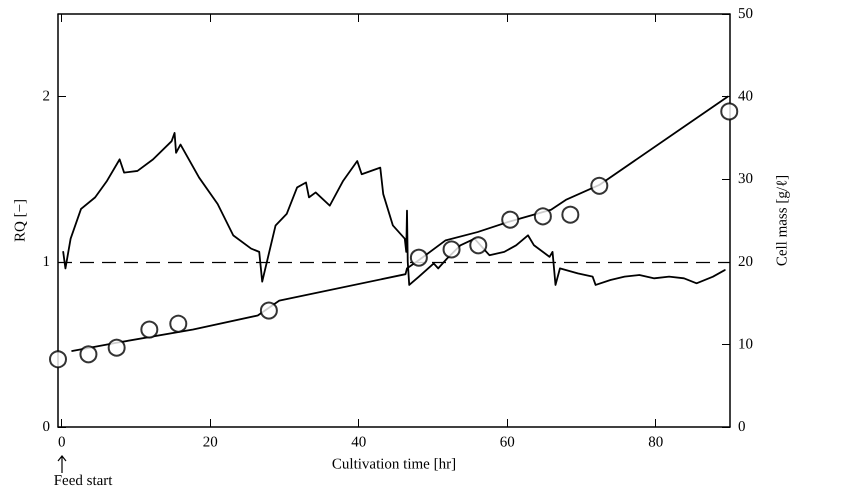  I want to click on y-tick-label: 1, so click(46, 262).